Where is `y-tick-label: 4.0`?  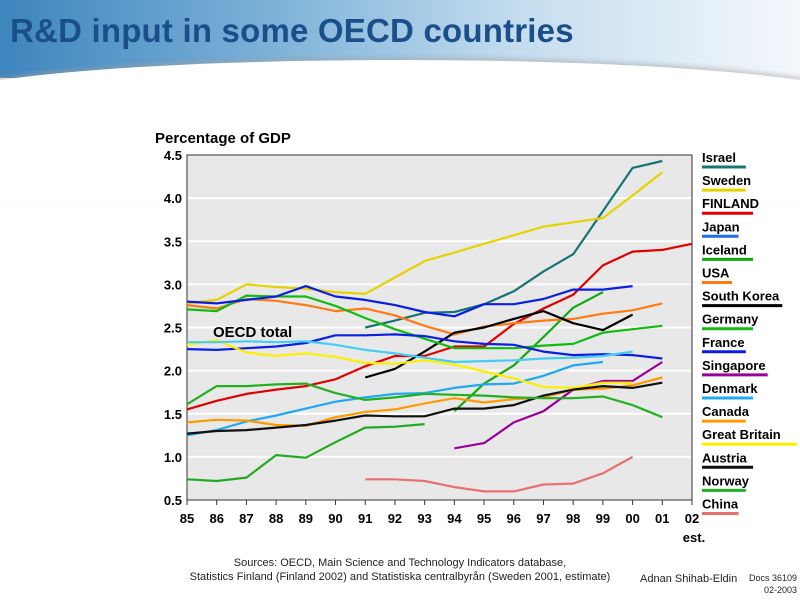
y-tick-label: 4.0 is located at coordinates (173, 198).